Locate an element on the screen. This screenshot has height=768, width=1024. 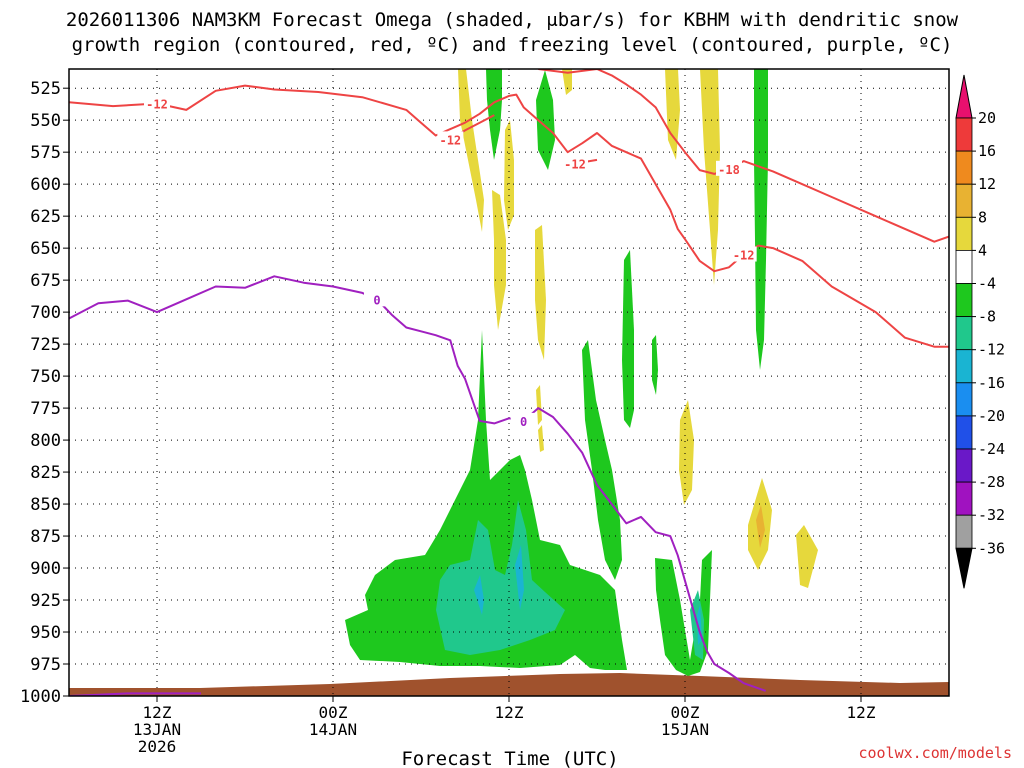
y-tick-label: 700 is located at coordinates (45, 313).